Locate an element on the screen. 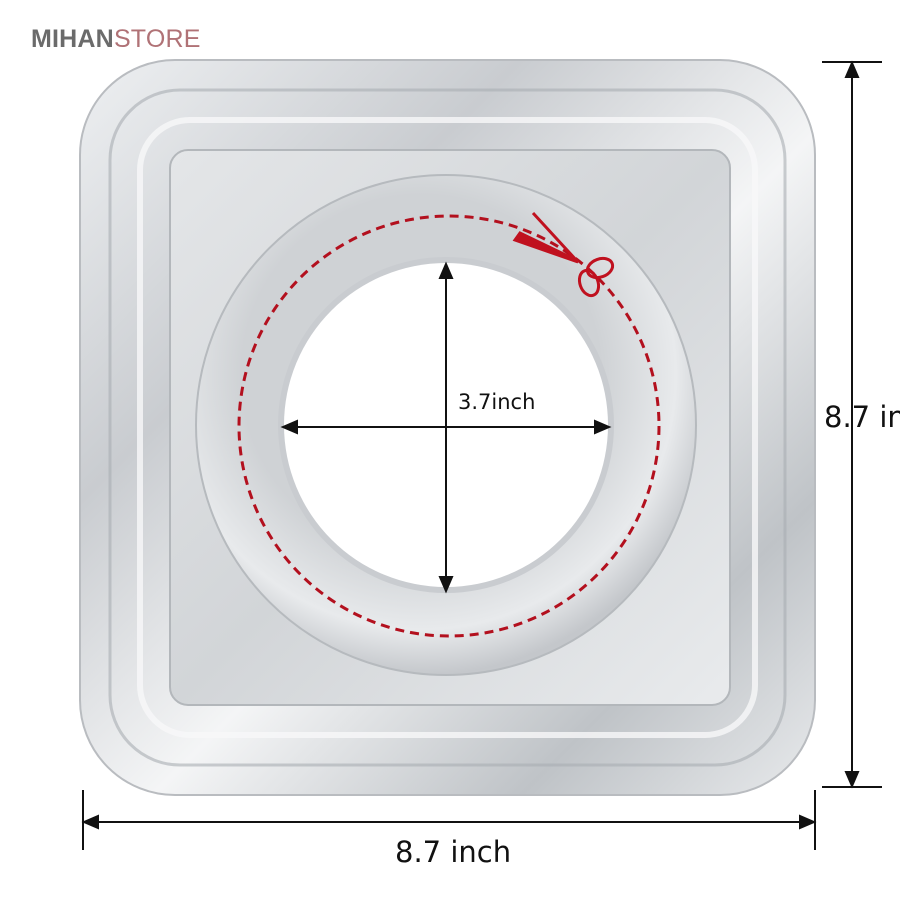 The image size is (900, 900). hole-diameter-label: 3.7inch is located at coordinates (497, 402).